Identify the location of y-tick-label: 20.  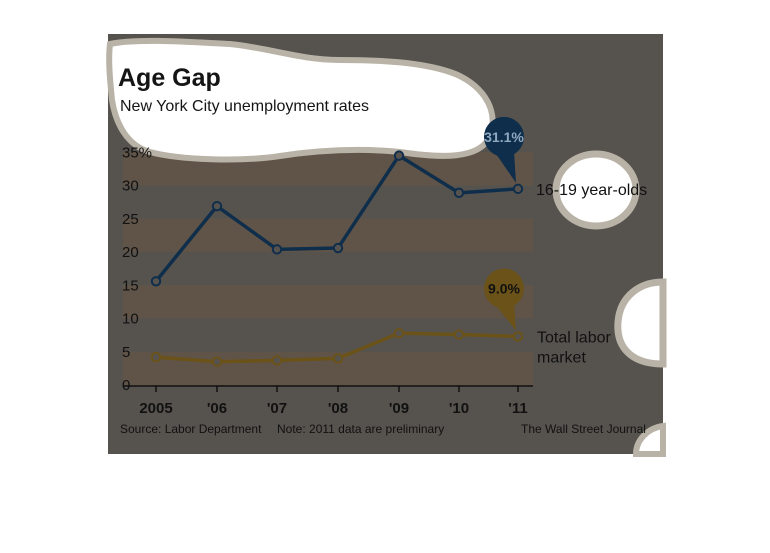
(130, 252).